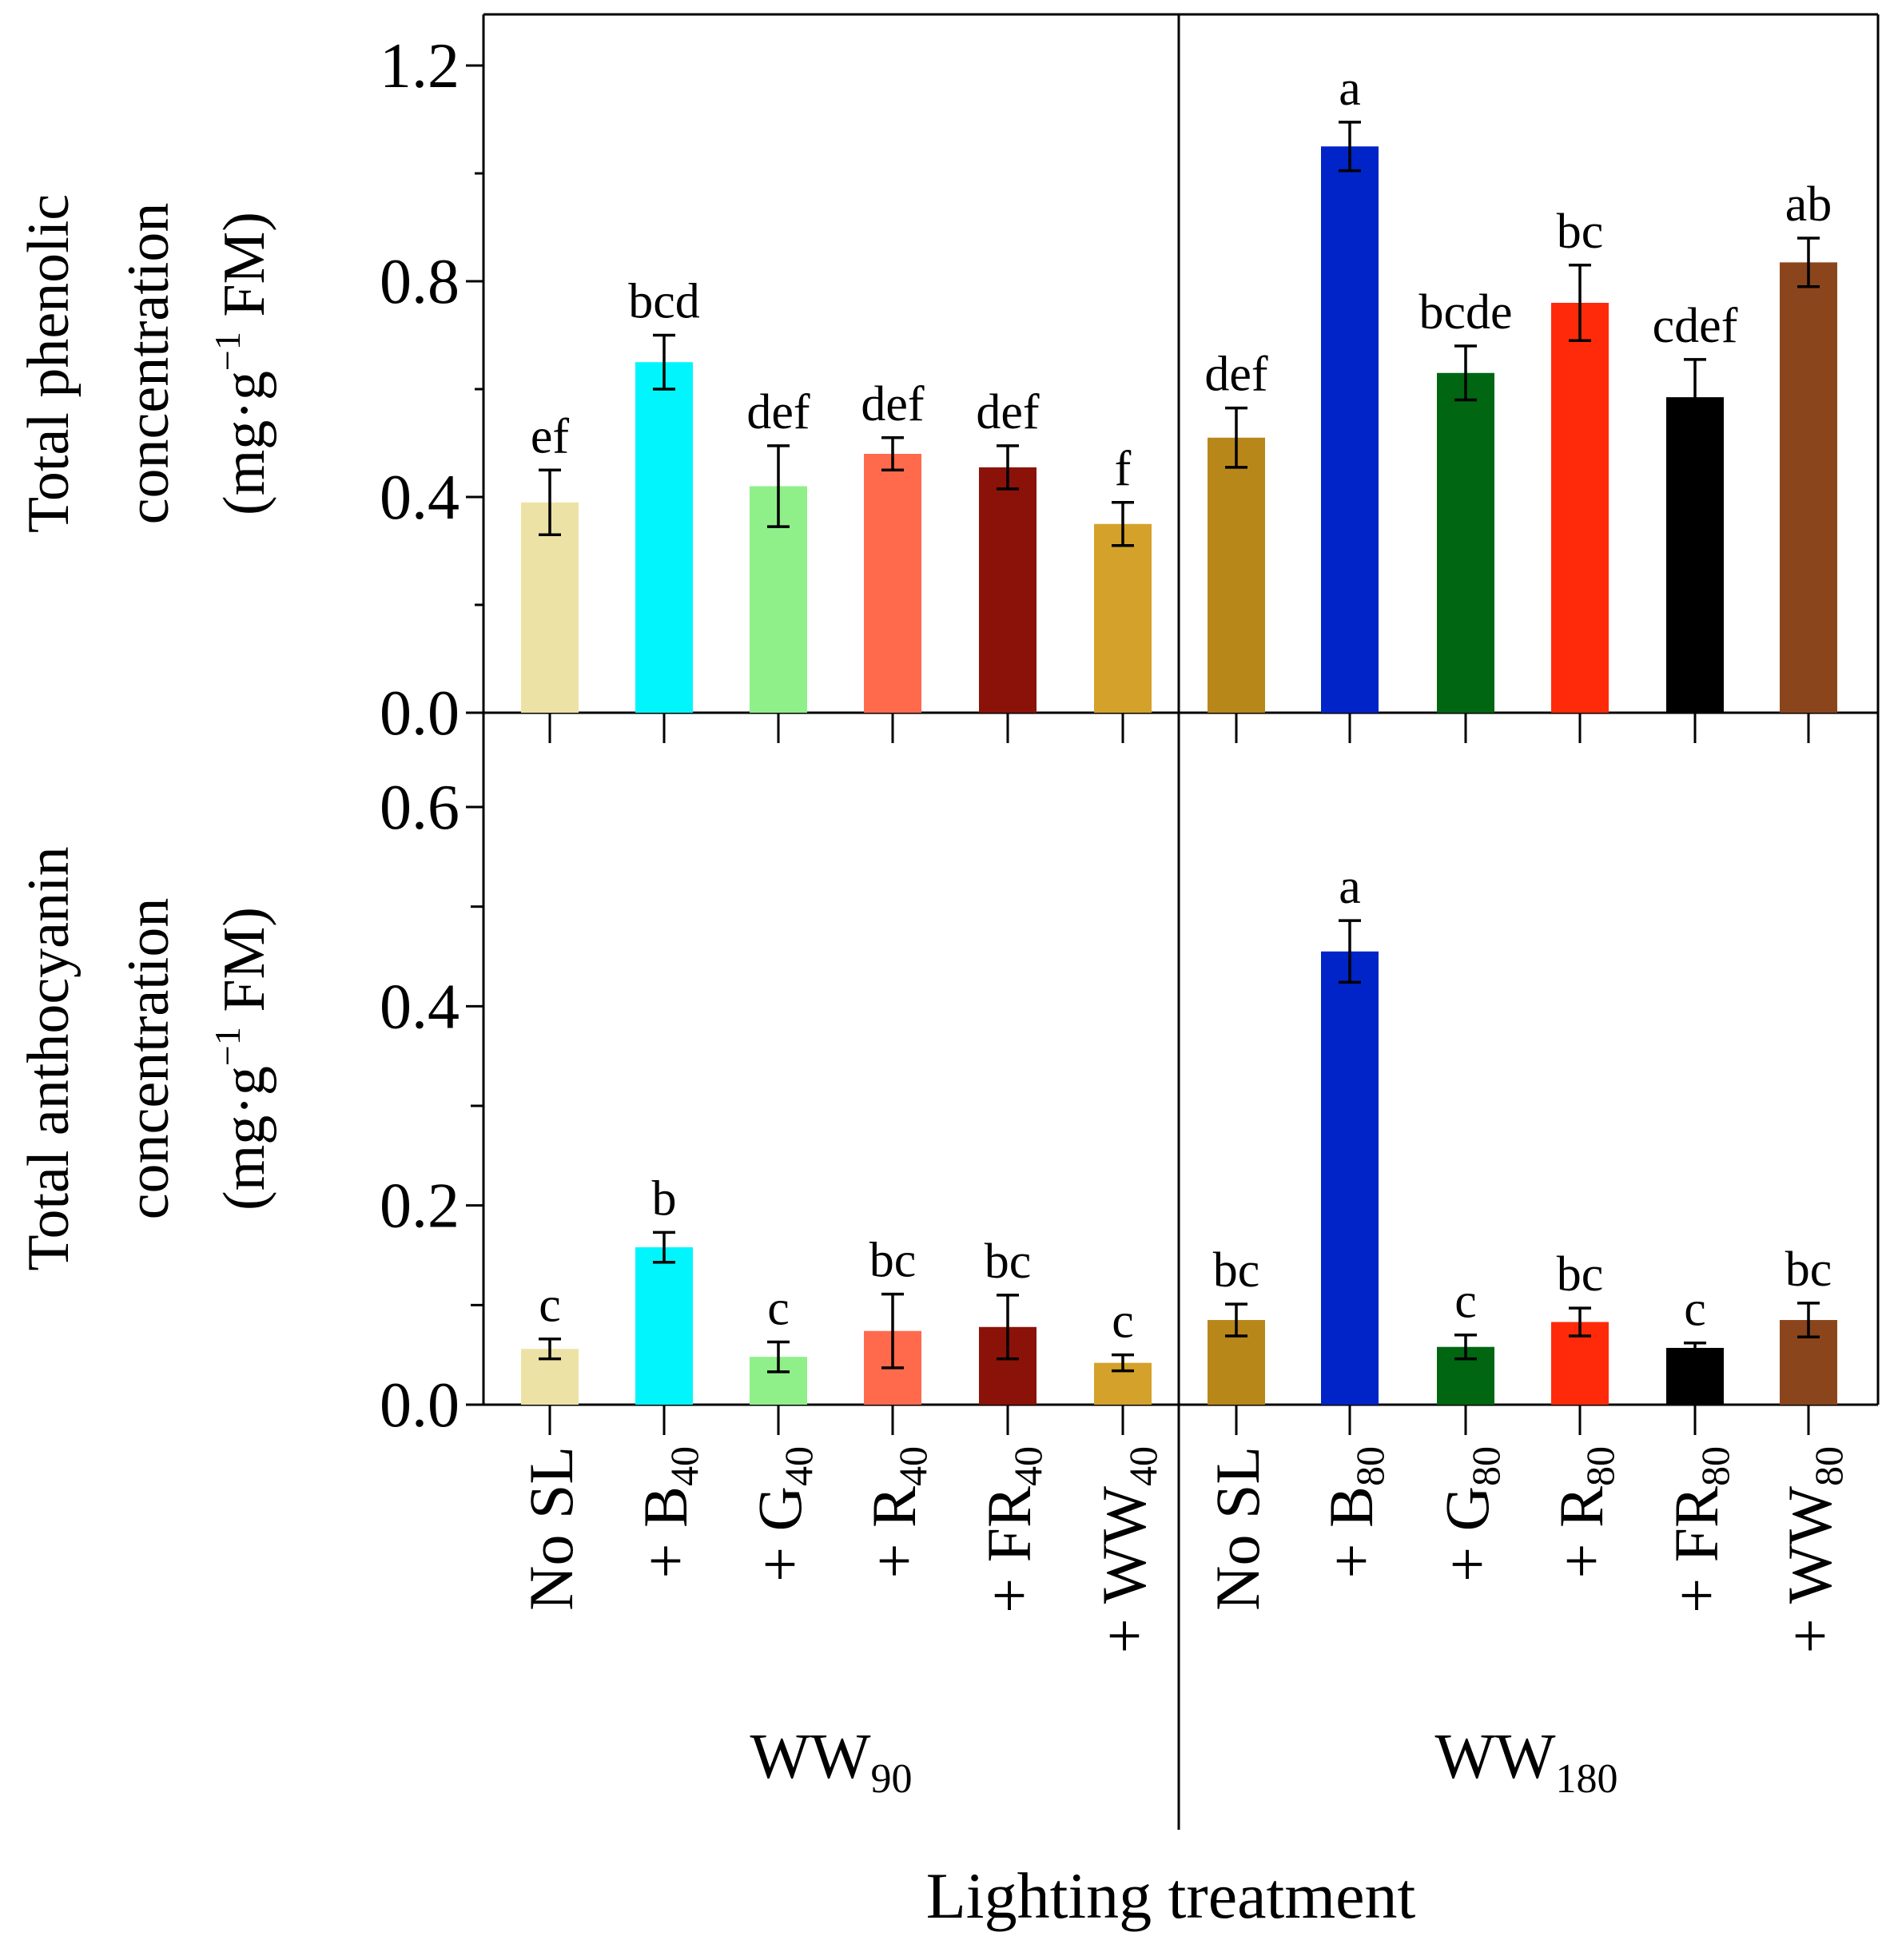 The width and height of the screenshot is (1890, 1960). I want to click on category-label: + FR80, so click(1699, 1529).